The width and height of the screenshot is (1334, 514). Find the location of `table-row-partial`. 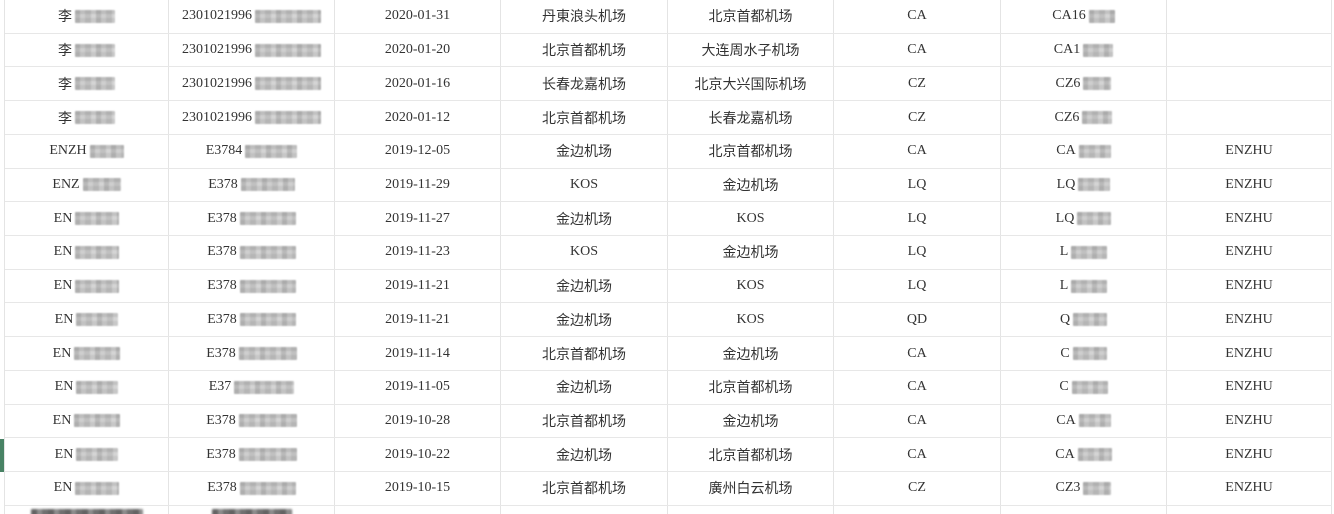

table-row-partial is located at coordinates (668, 509).